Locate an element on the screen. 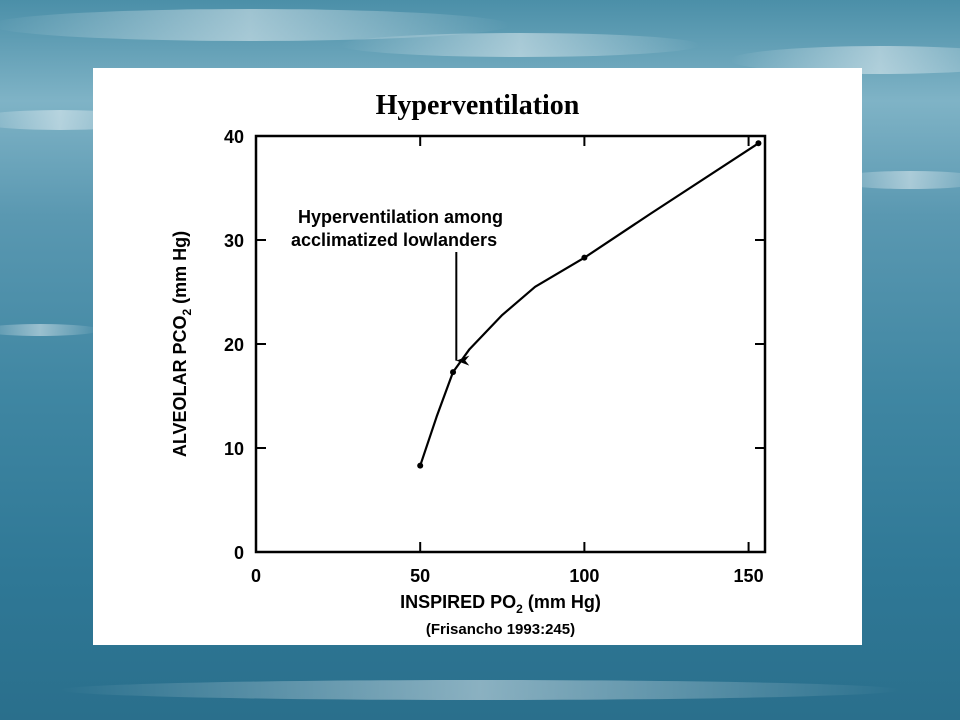  chart-title: Hyperventilation is located at coordinates (477, 105).